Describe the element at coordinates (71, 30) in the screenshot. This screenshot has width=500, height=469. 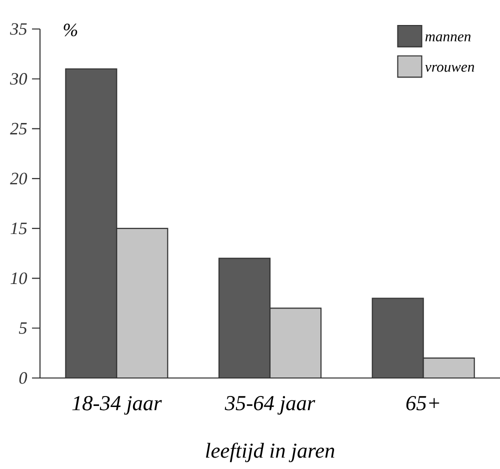
I see `y-axis-title: %` at that location.